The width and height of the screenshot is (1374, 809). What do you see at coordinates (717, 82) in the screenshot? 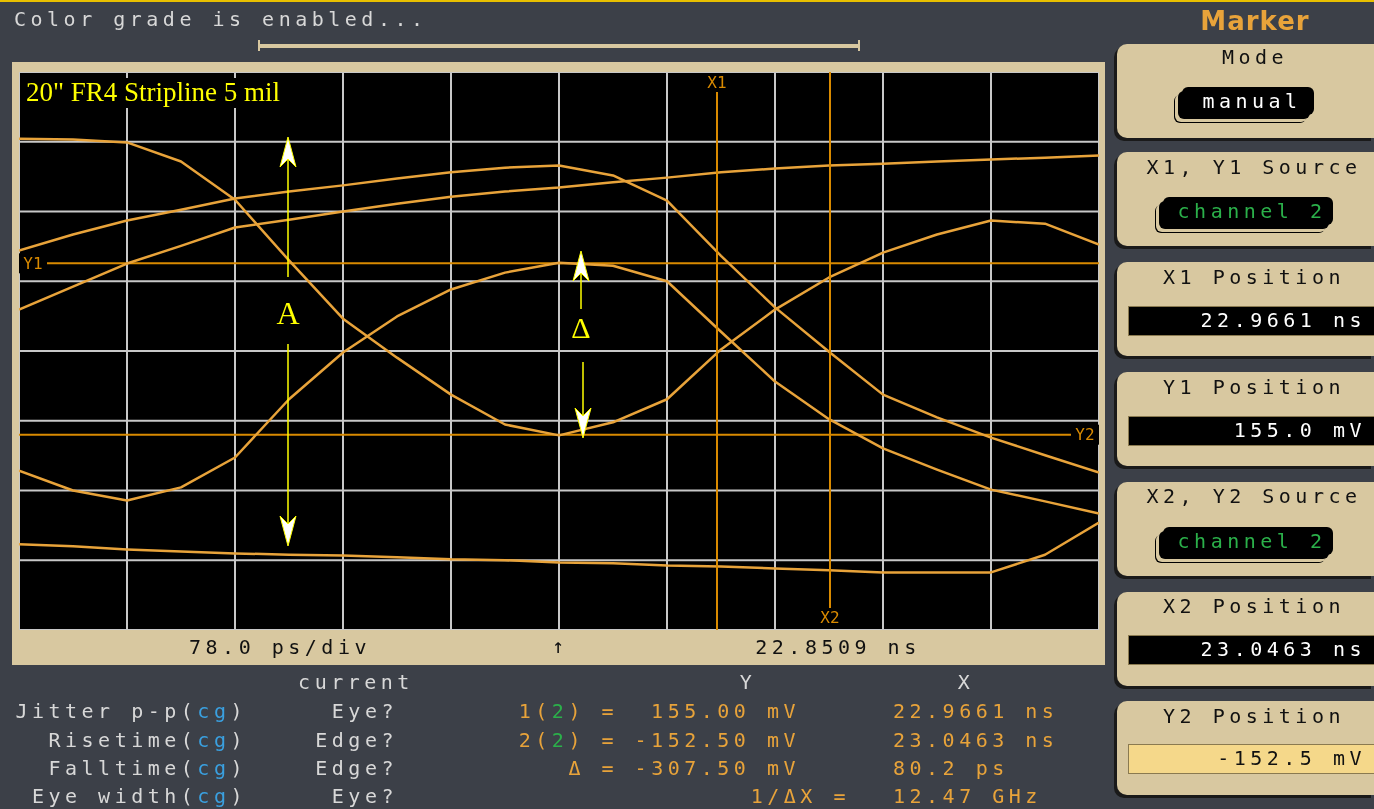
I see `text: X1` at bounding box center [717, 82].